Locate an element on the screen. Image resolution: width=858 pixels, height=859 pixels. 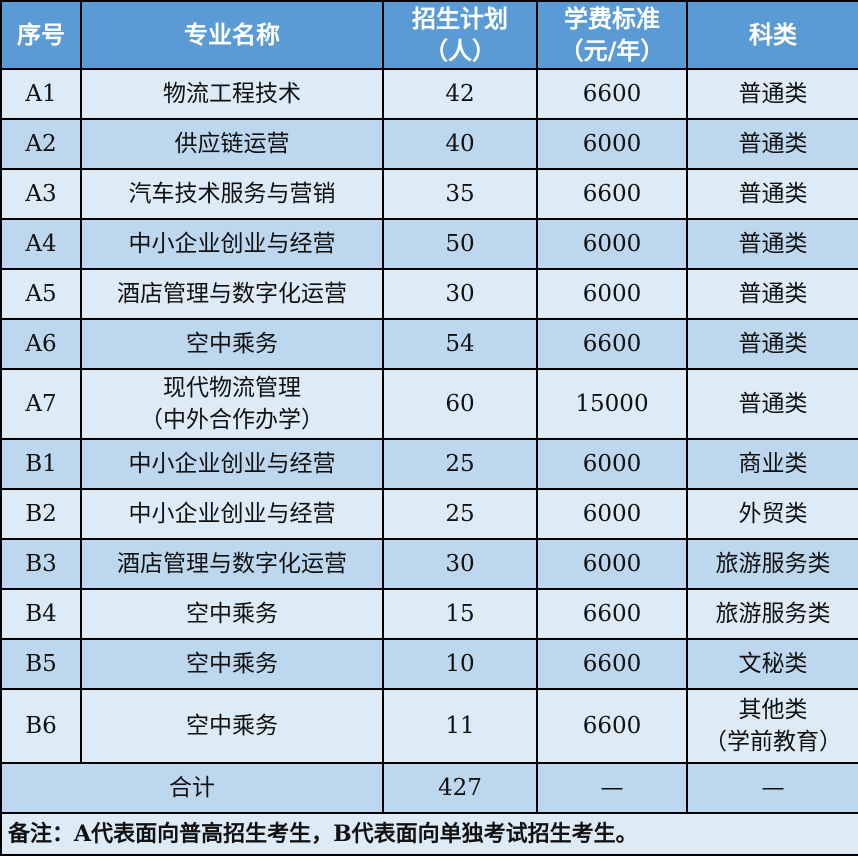
cell-id: B2 is located at coordinates (41, 514).